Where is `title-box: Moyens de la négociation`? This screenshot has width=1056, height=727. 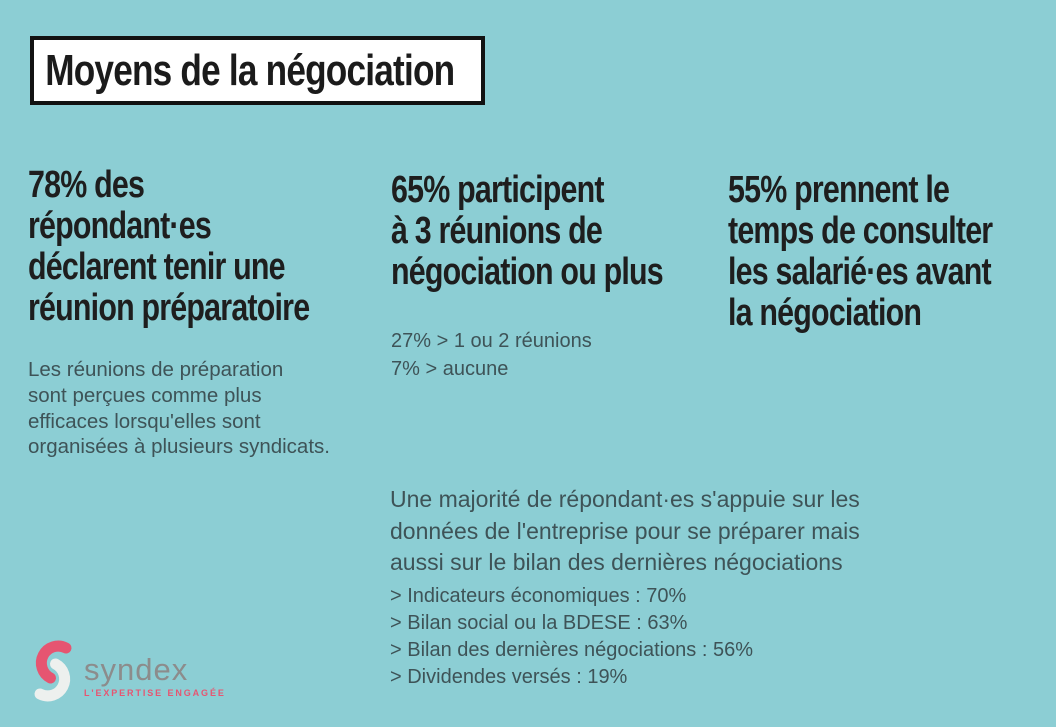 title-box: Moyens de la négociation is located at coordinates (257, 70).